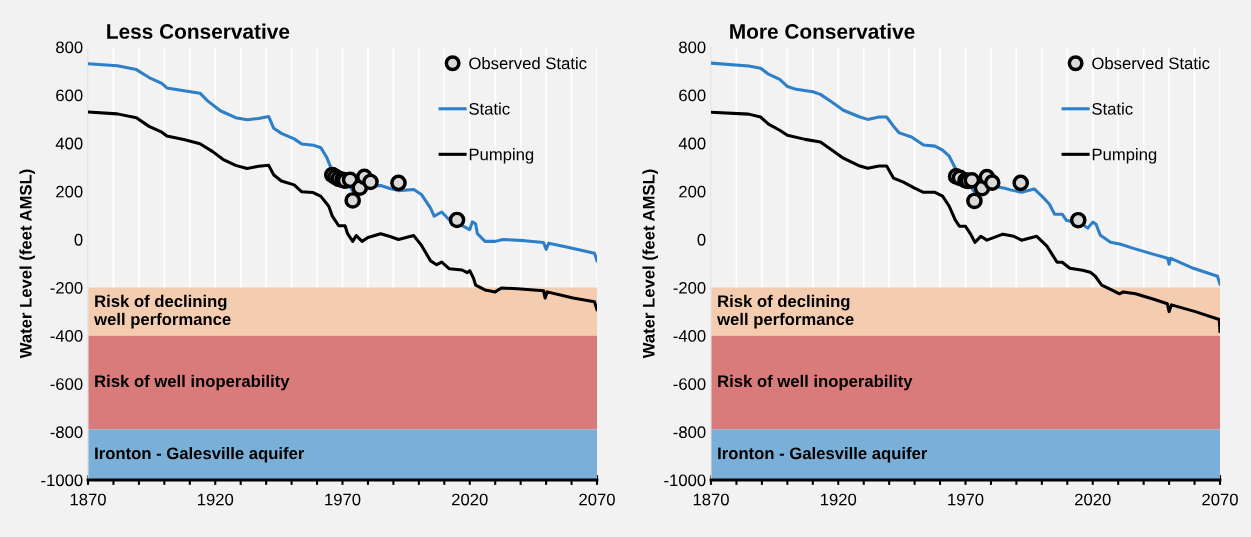 Image resolution: width=1251 pixels, height=537 pixels. Describe the element at coordinates (822, 31) in the screenshot. I see `chart-title: More Conservative` at that location.